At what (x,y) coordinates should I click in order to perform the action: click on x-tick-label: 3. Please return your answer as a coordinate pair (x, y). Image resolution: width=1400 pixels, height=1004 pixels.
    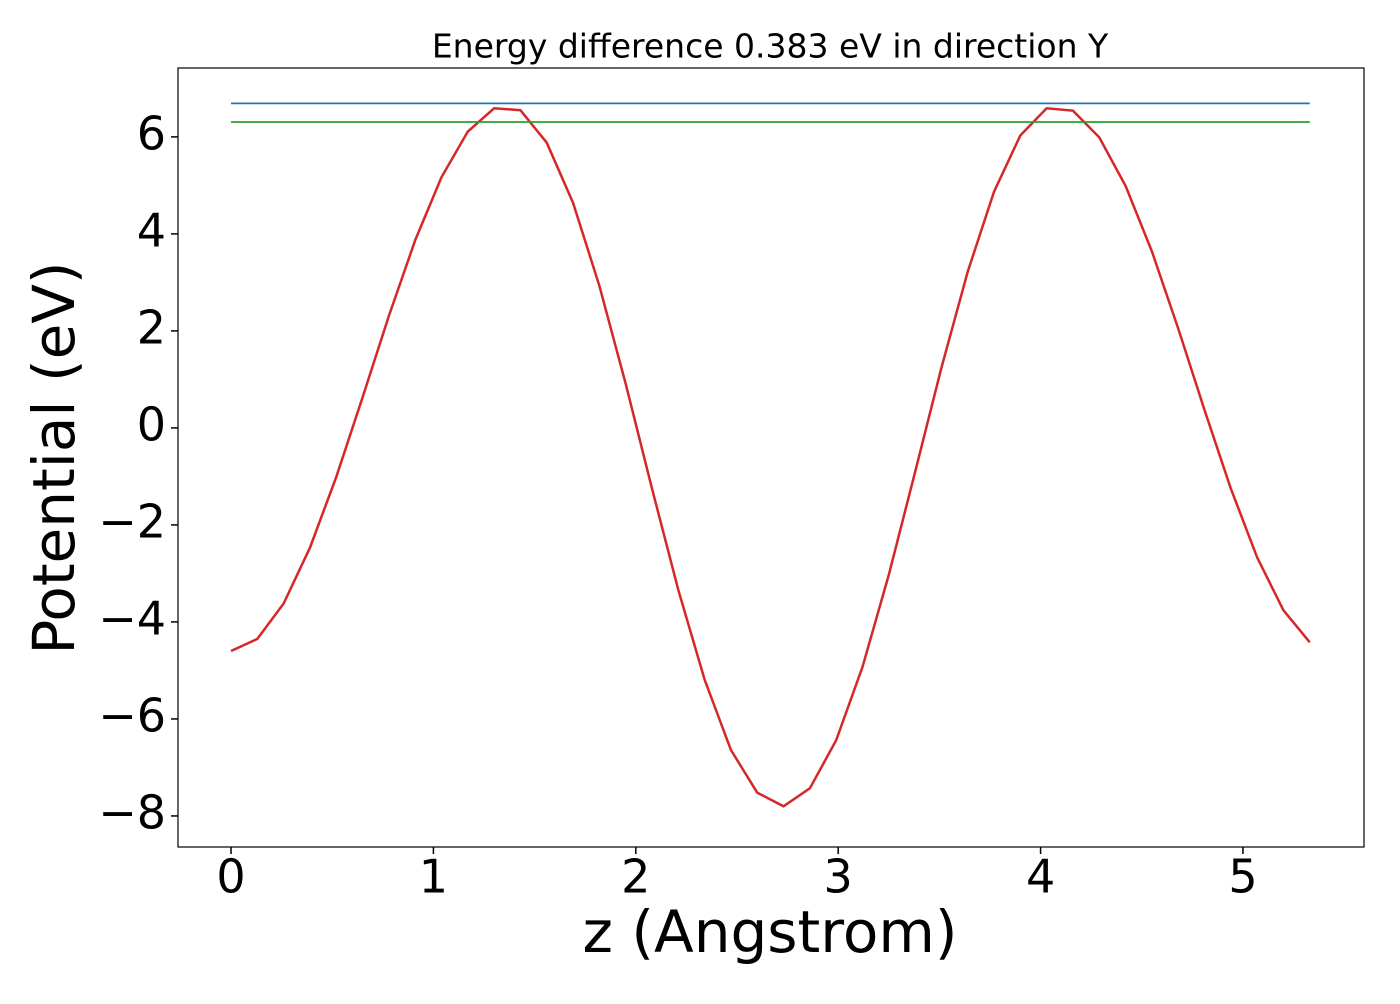
    Looking at the image, I should click on (838, 877).